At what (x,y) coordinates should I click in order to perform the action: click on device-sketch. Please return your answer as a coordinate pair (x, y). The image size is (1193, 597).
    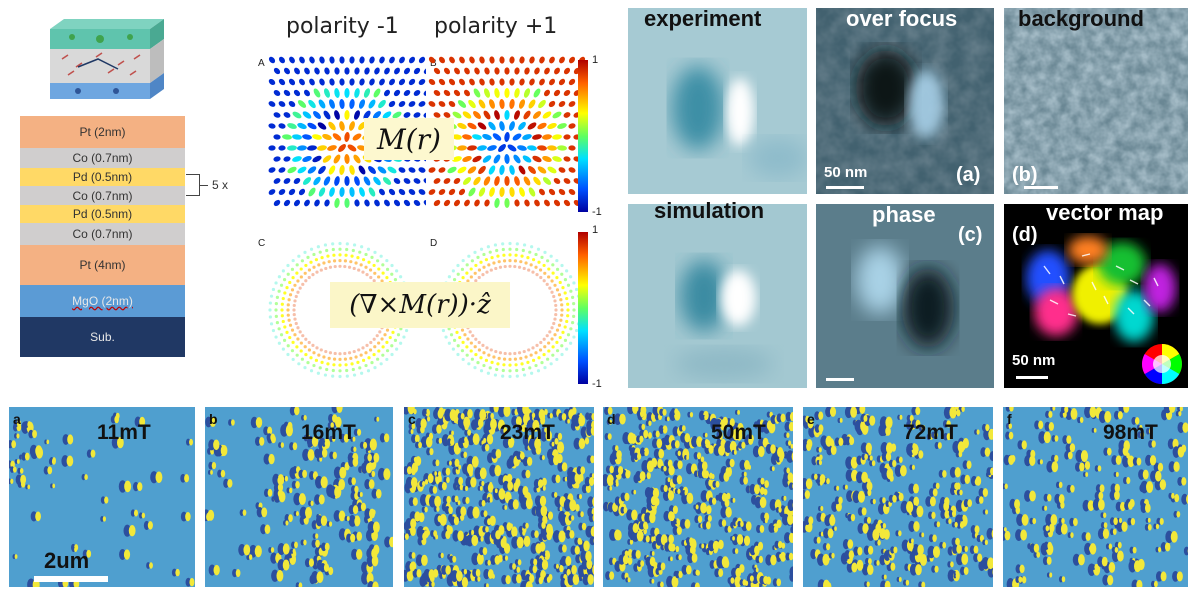
    Looking at the image, I should click on (107, 59).